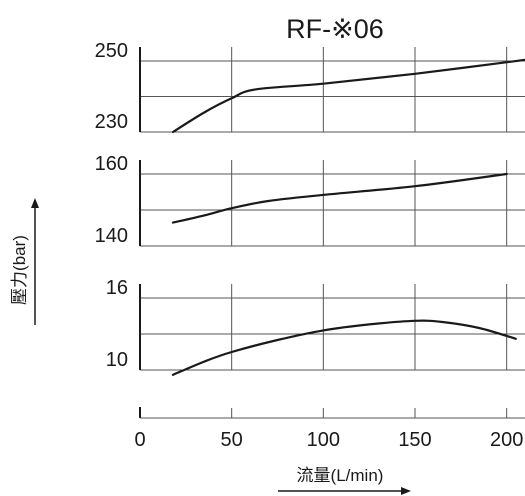 Image resolution: width=525 pixels, height=496 pixels. What do you see at coordinates (111, 51) in the screenshot?
I see `y-tick-label: 250` at bounding box center [111, 51].